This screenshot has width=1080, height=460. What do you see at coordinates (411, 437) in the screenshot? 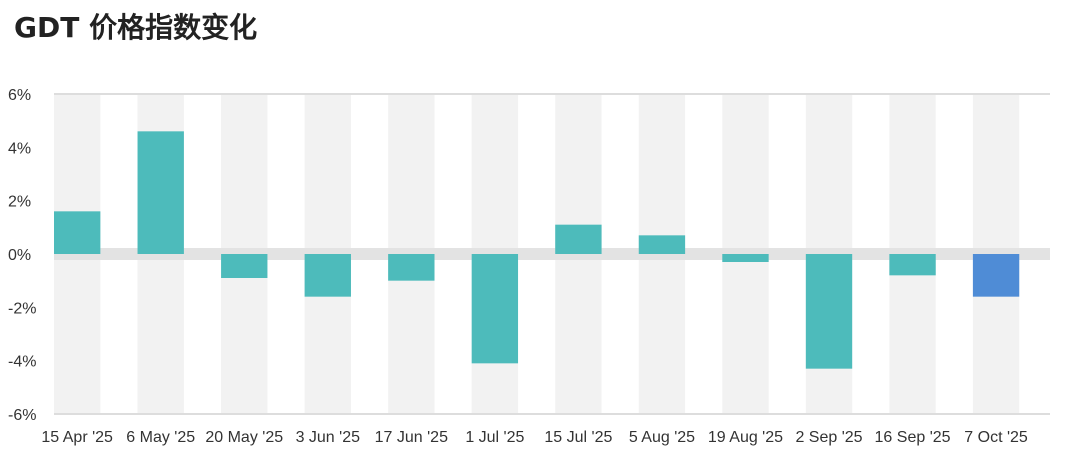
I see `x-category-label: 17 Jun '25` at bounding box center [411, 437].